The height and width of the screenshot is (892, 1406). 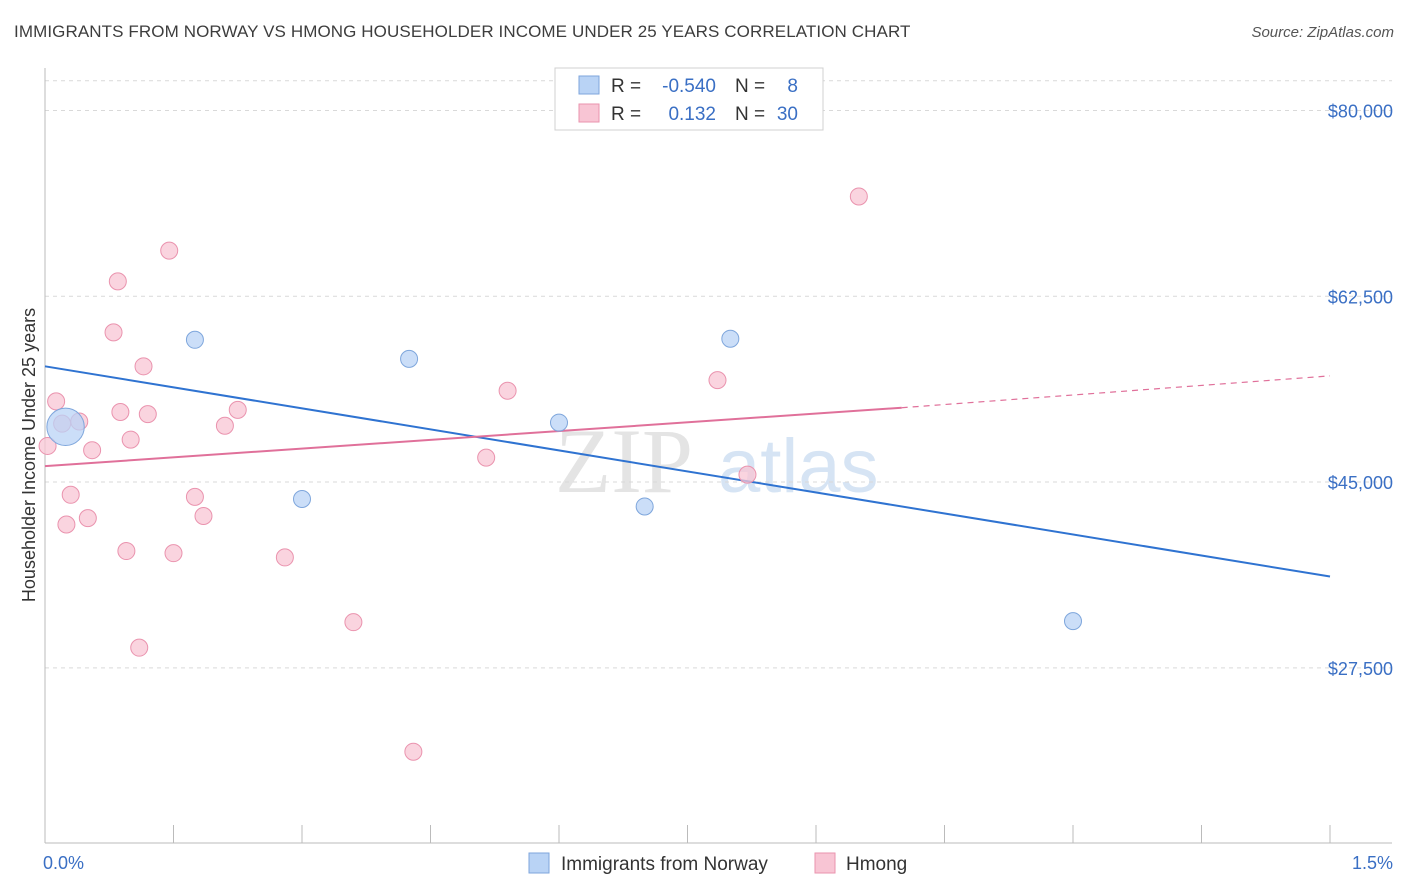 I want to click on y-tick-label: $80,000, so click(x=1360, y=111).